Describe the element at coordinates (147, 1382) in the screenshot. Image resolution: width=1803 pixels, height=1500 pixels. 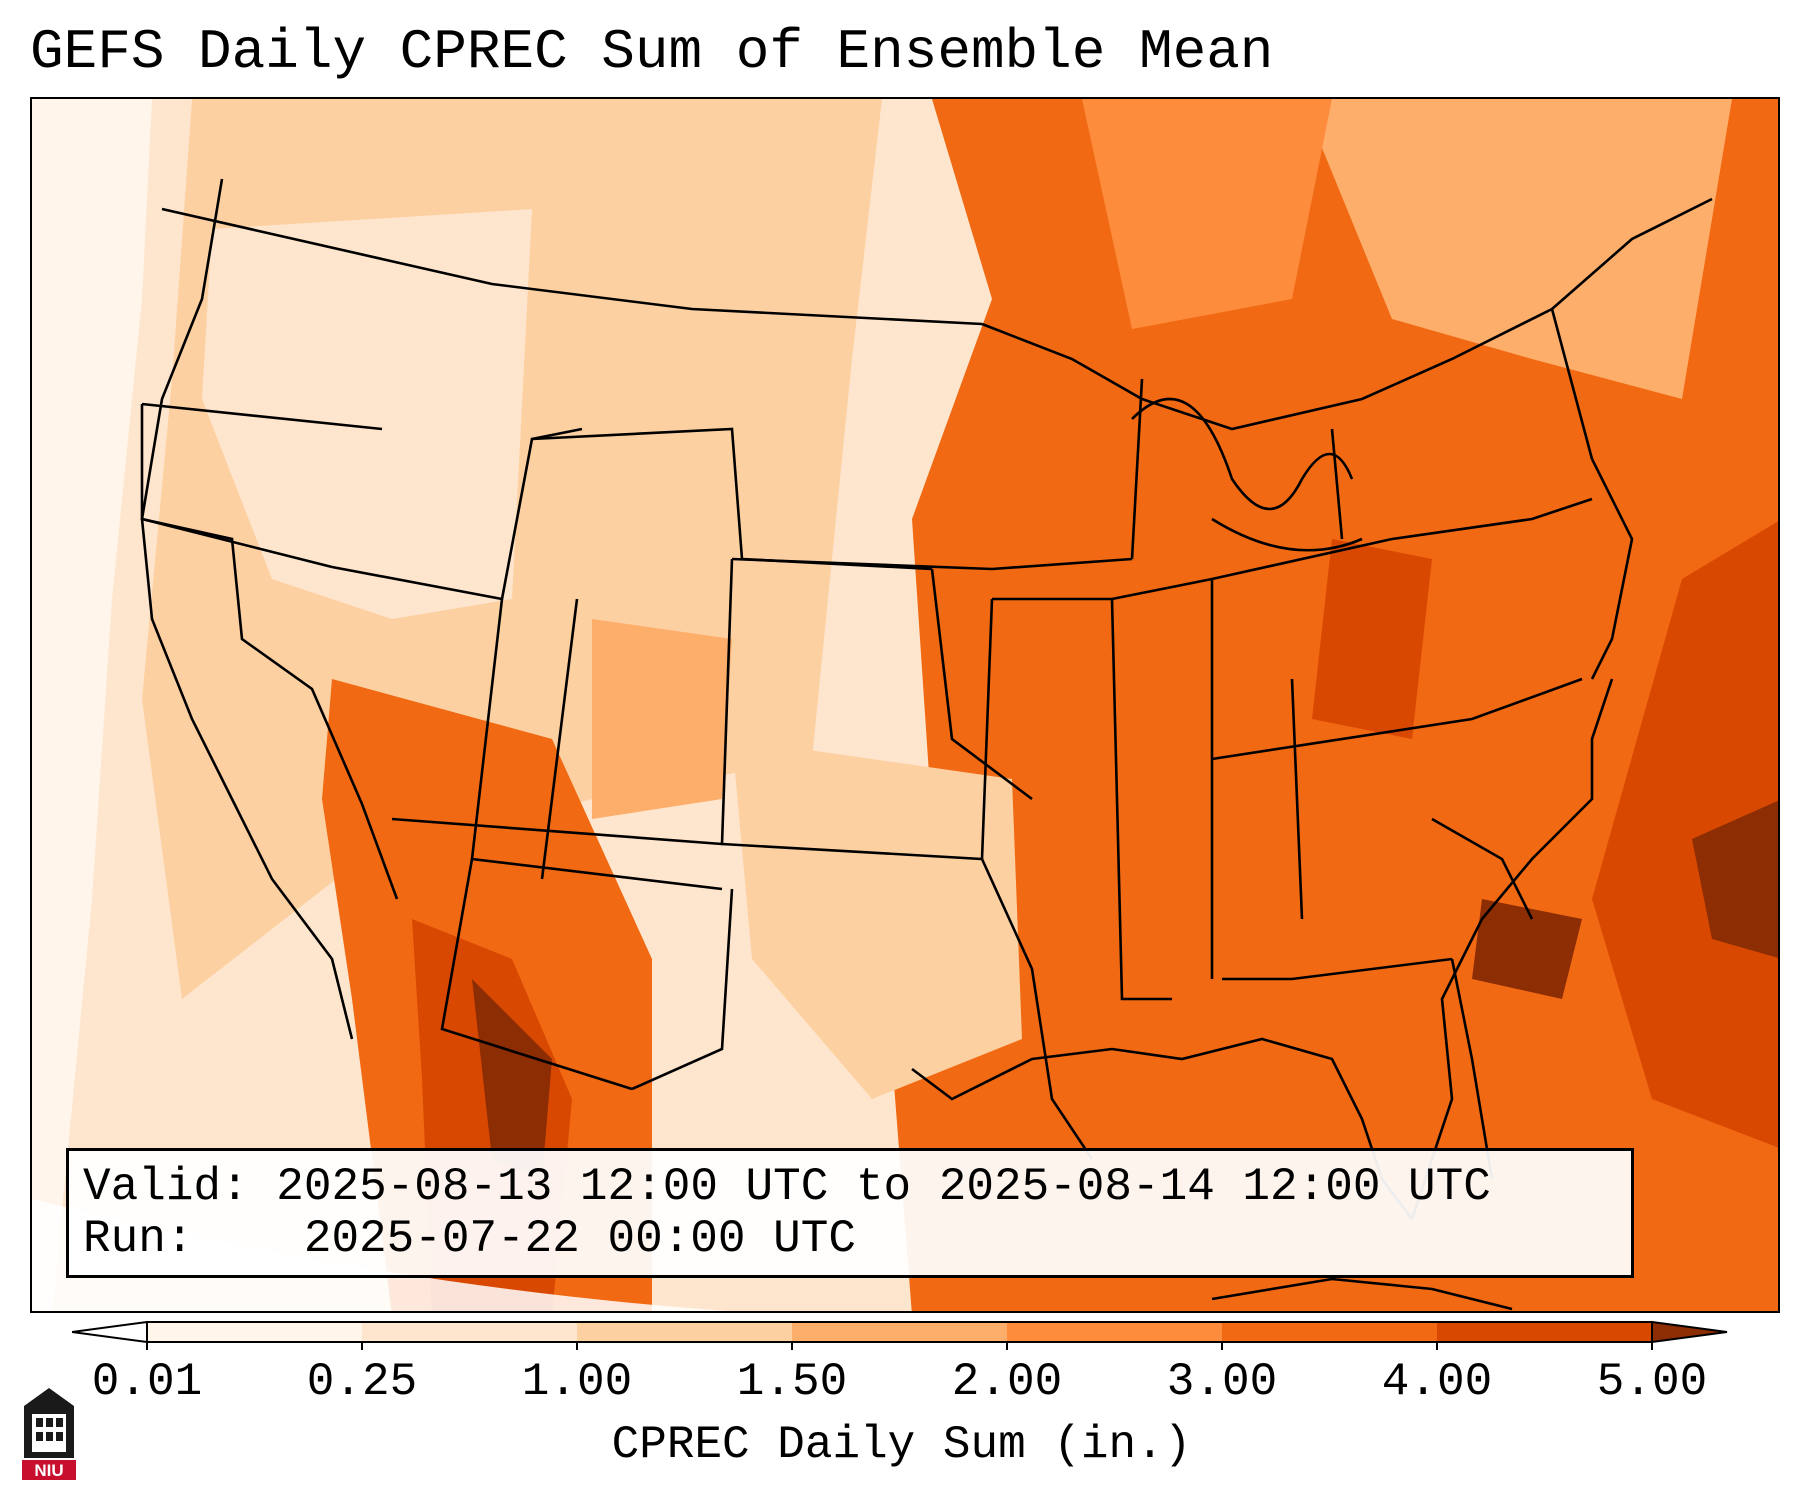
I see `colorbar-tick-label: 0.01` at that location.